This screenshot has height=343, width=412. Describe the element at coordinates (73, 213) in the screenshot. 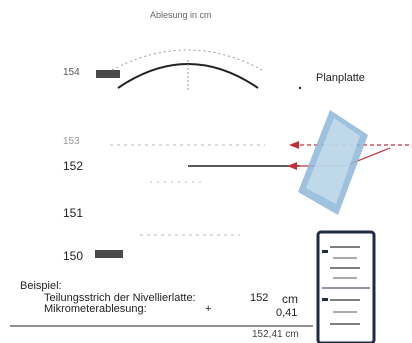

I see `scale-label-151: 151` at that location.